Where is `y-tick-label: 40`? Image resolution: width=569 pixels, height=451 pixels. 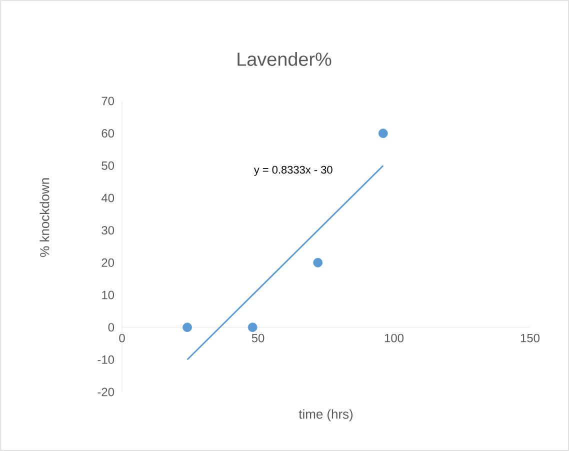
y-tick-label: 40 is located at coordinates (107, 198).